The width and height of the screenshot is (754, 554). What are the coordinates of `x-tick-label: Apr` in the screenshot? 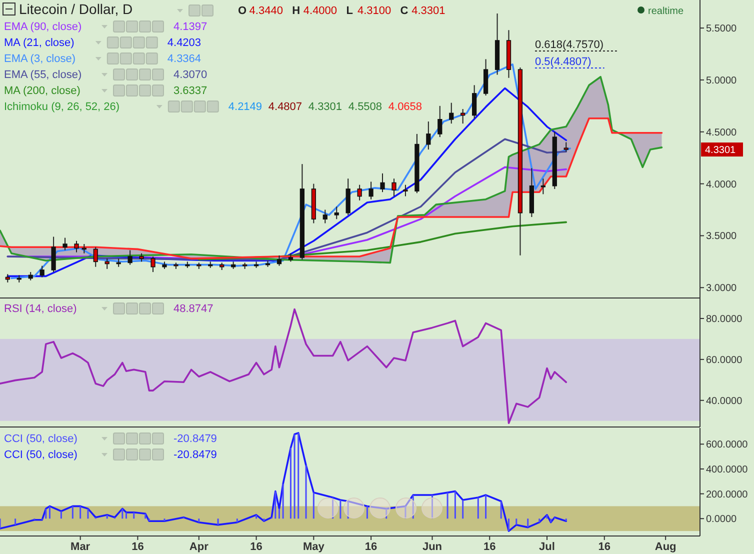 It's located at (199, 547).